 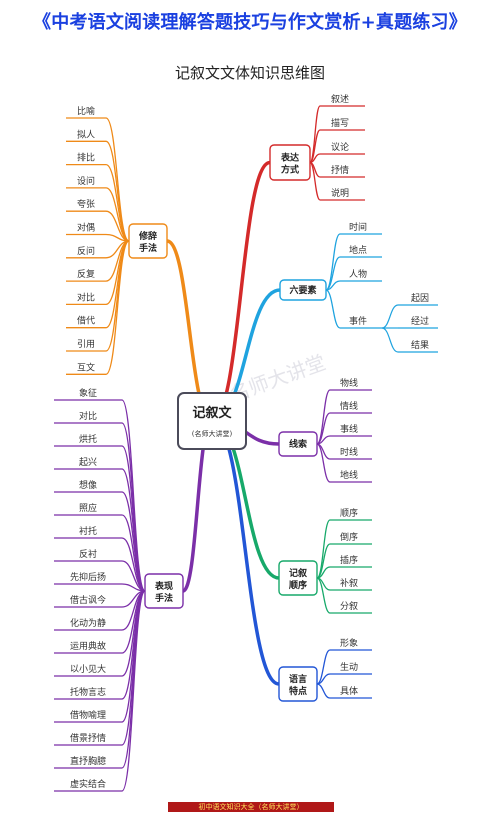 I want to click on leaf-label-b2-3: 事件, so click(x=358, y=321).